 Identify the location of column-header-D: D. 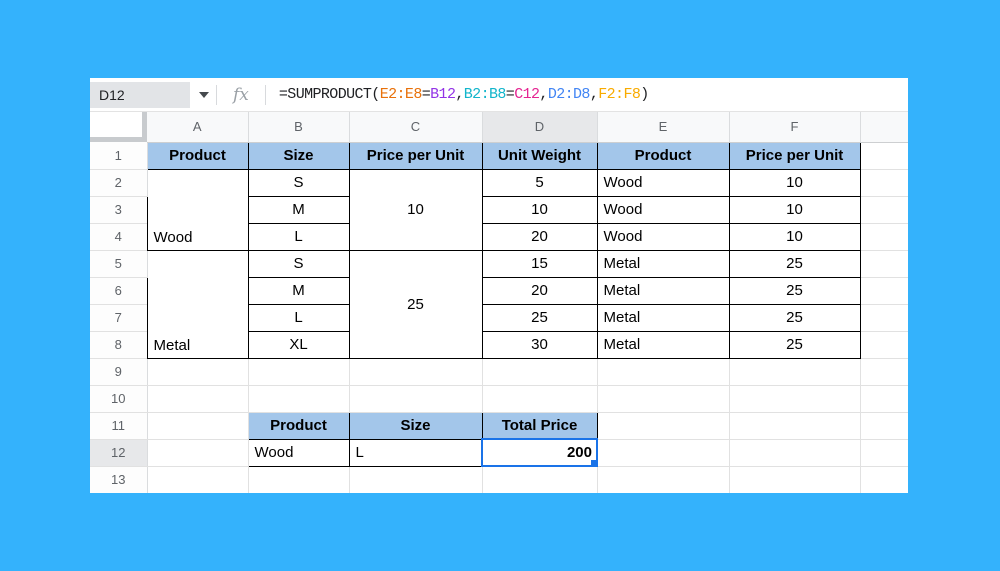
(540, 127).